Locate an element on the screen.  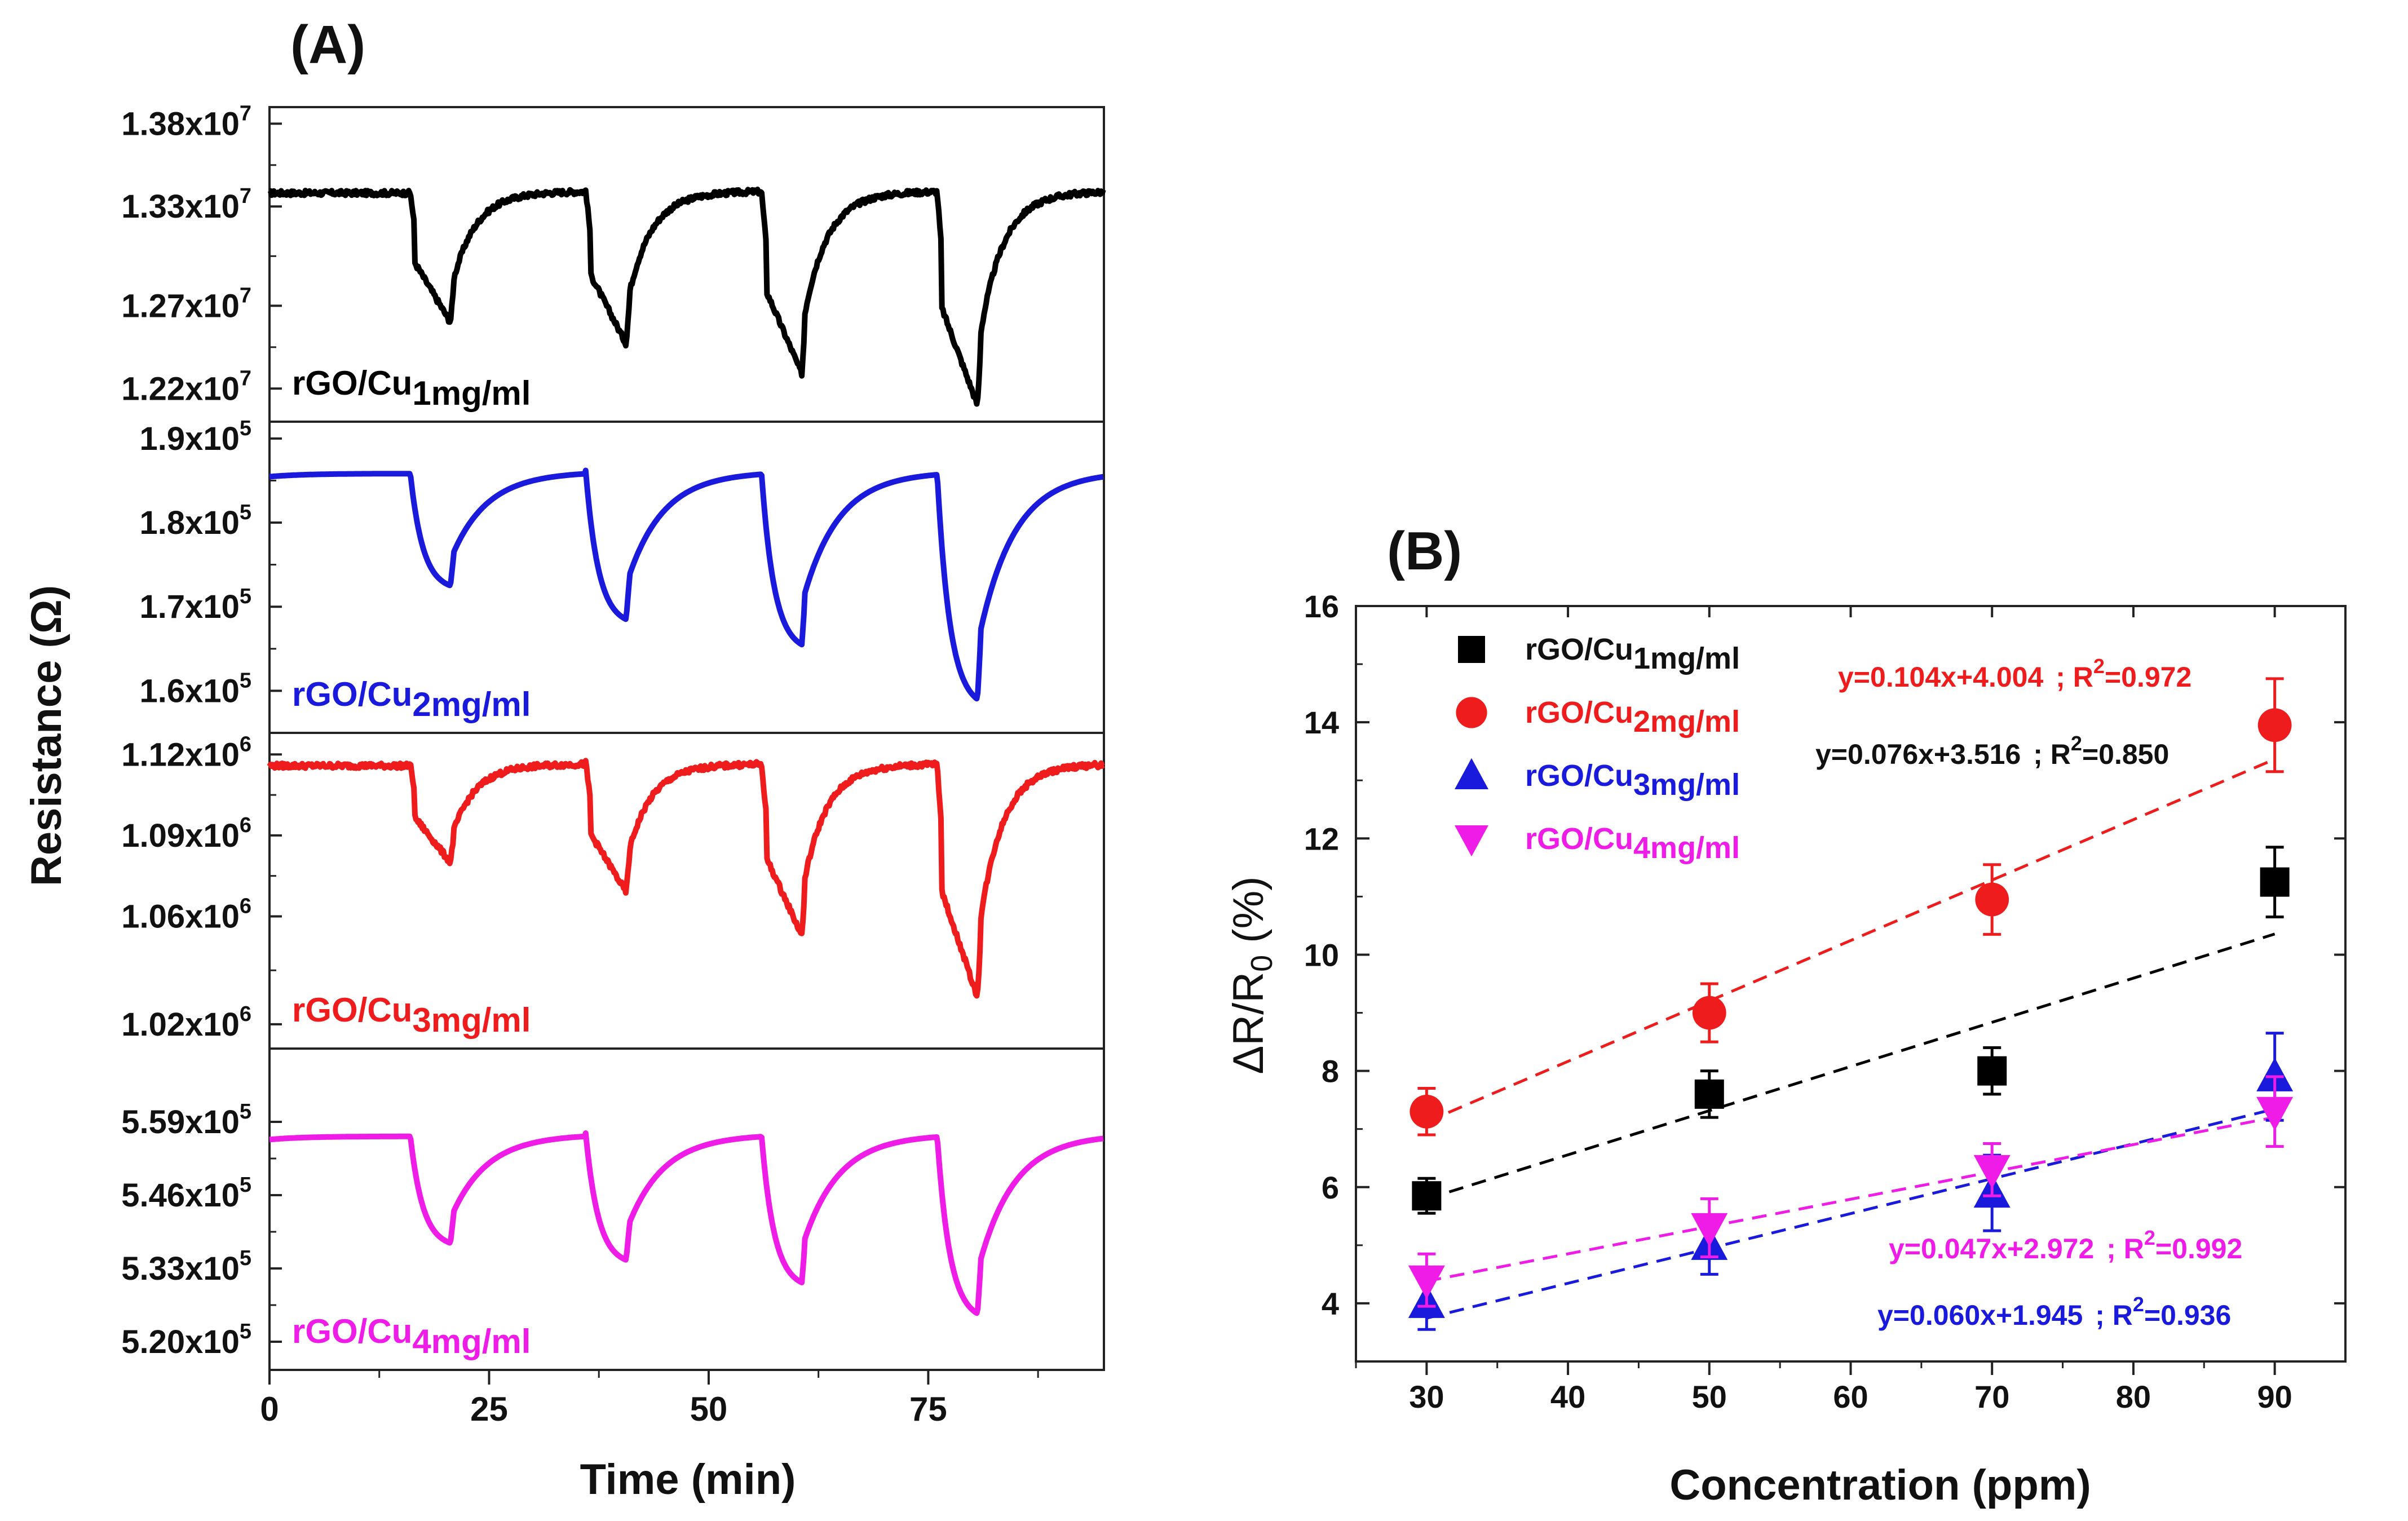
subplot-series-label: rGO/Cu3mg/ml is located at coordinates (411, 1015).